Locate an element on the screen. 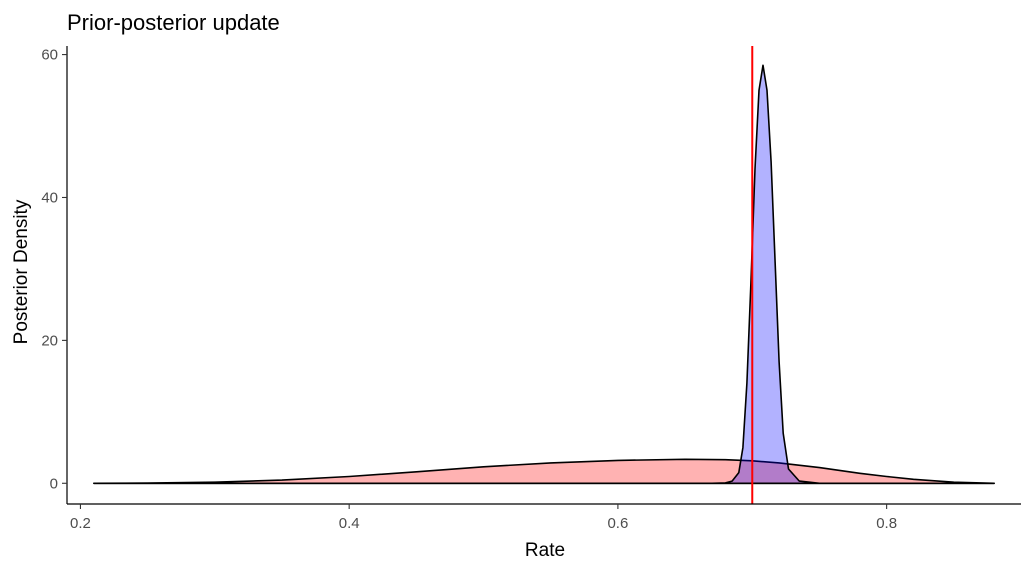 The width and height of the screenshot is (1033, 570). chart-title: Prior-posterior update is located at coordinates (173, 22).